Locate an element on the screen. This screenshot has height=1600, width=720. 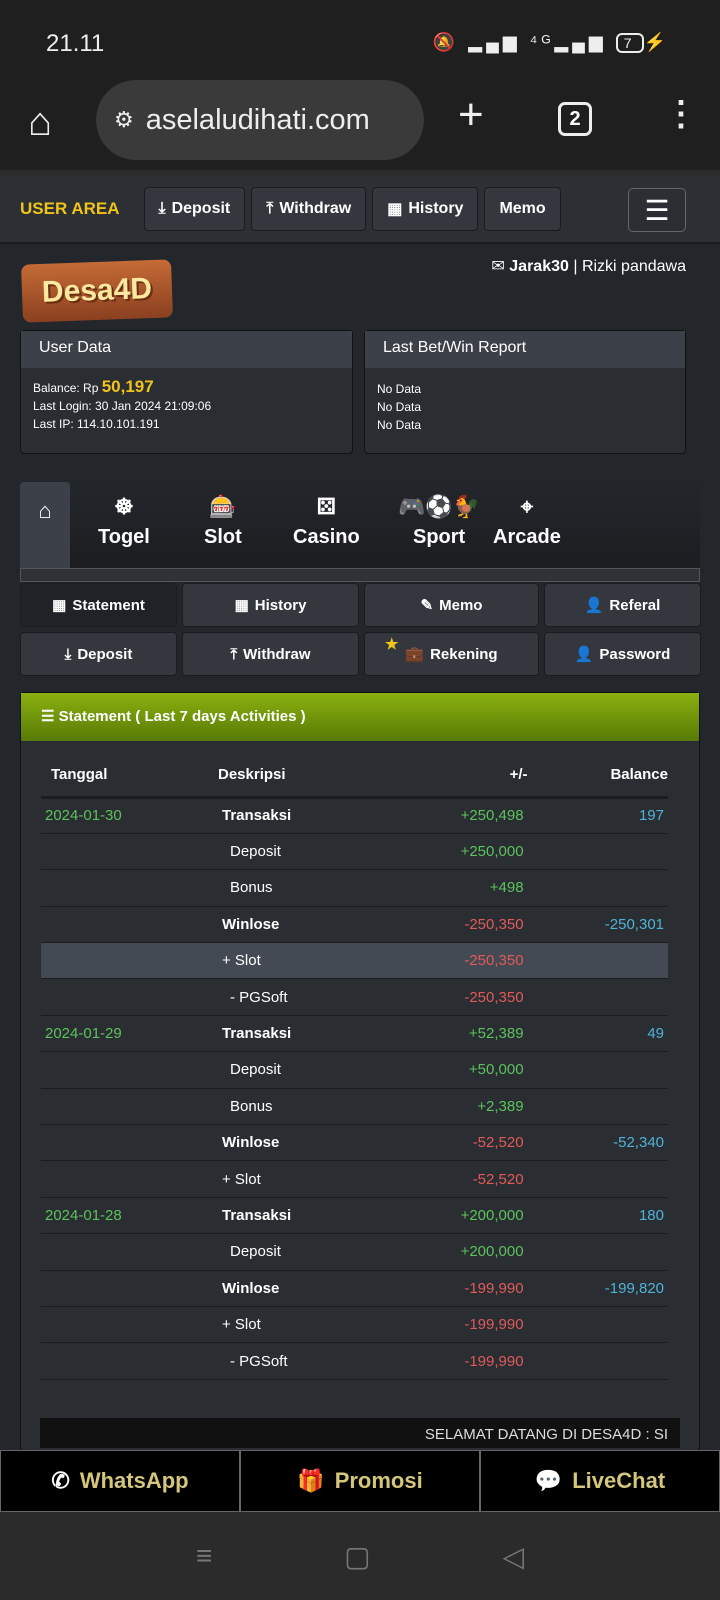
col-amount: +/- is located at coordinates (453, 776).